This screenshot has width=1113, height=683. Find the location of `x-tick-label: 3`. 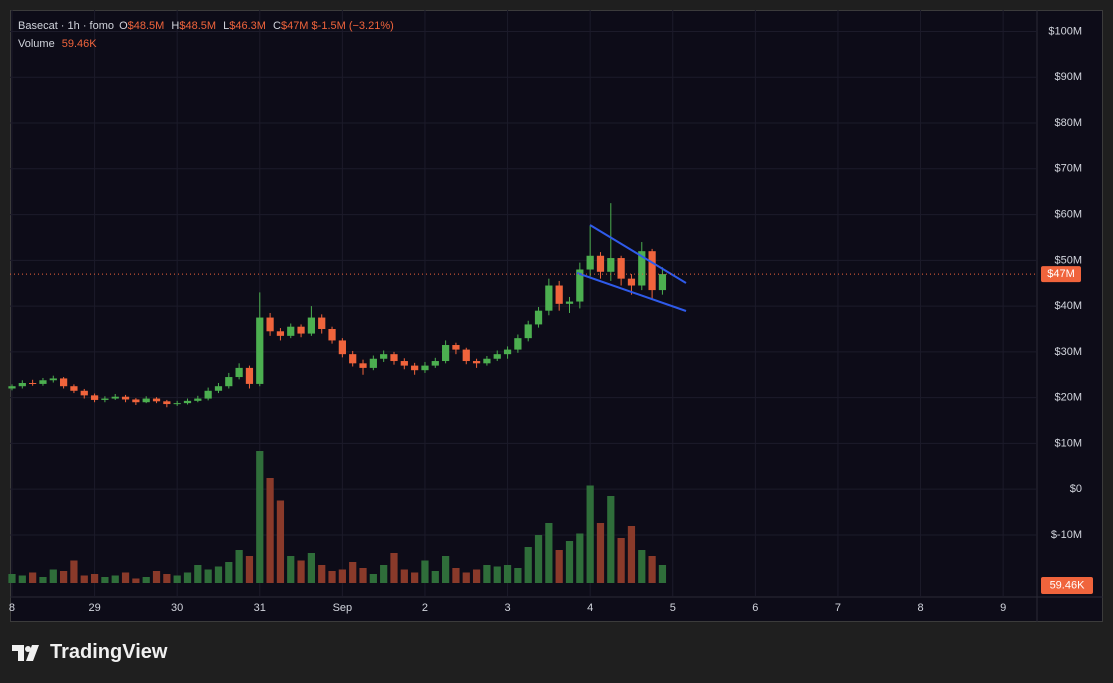

x-tick-label: 3 is located at coordinates (507, 608).